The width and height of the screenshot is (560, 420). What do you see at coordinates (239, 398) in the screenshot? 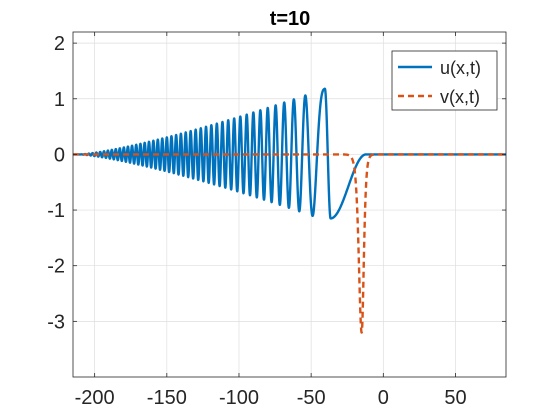
I see `x-tick-label: -100` at bounding box center [239, 398].